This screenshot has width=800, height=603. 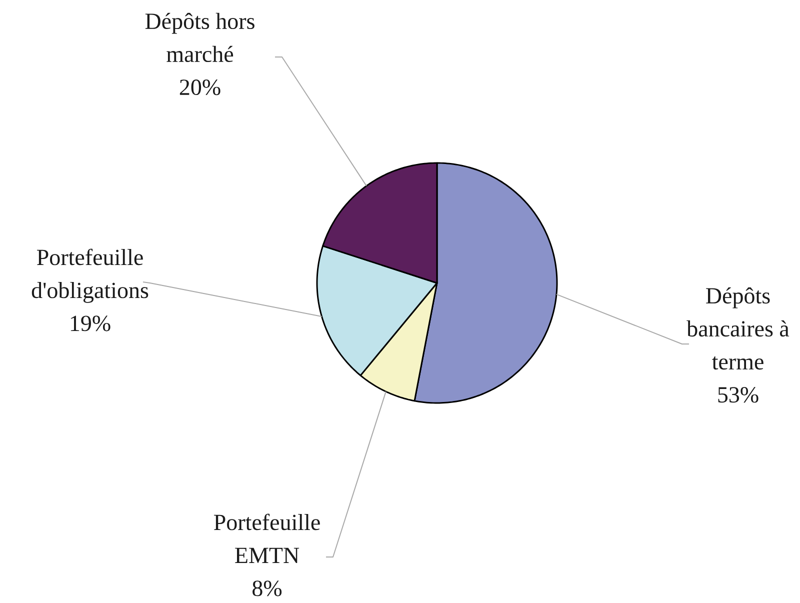 I want to click on data-label: 19%, so click(x=90, y=324).